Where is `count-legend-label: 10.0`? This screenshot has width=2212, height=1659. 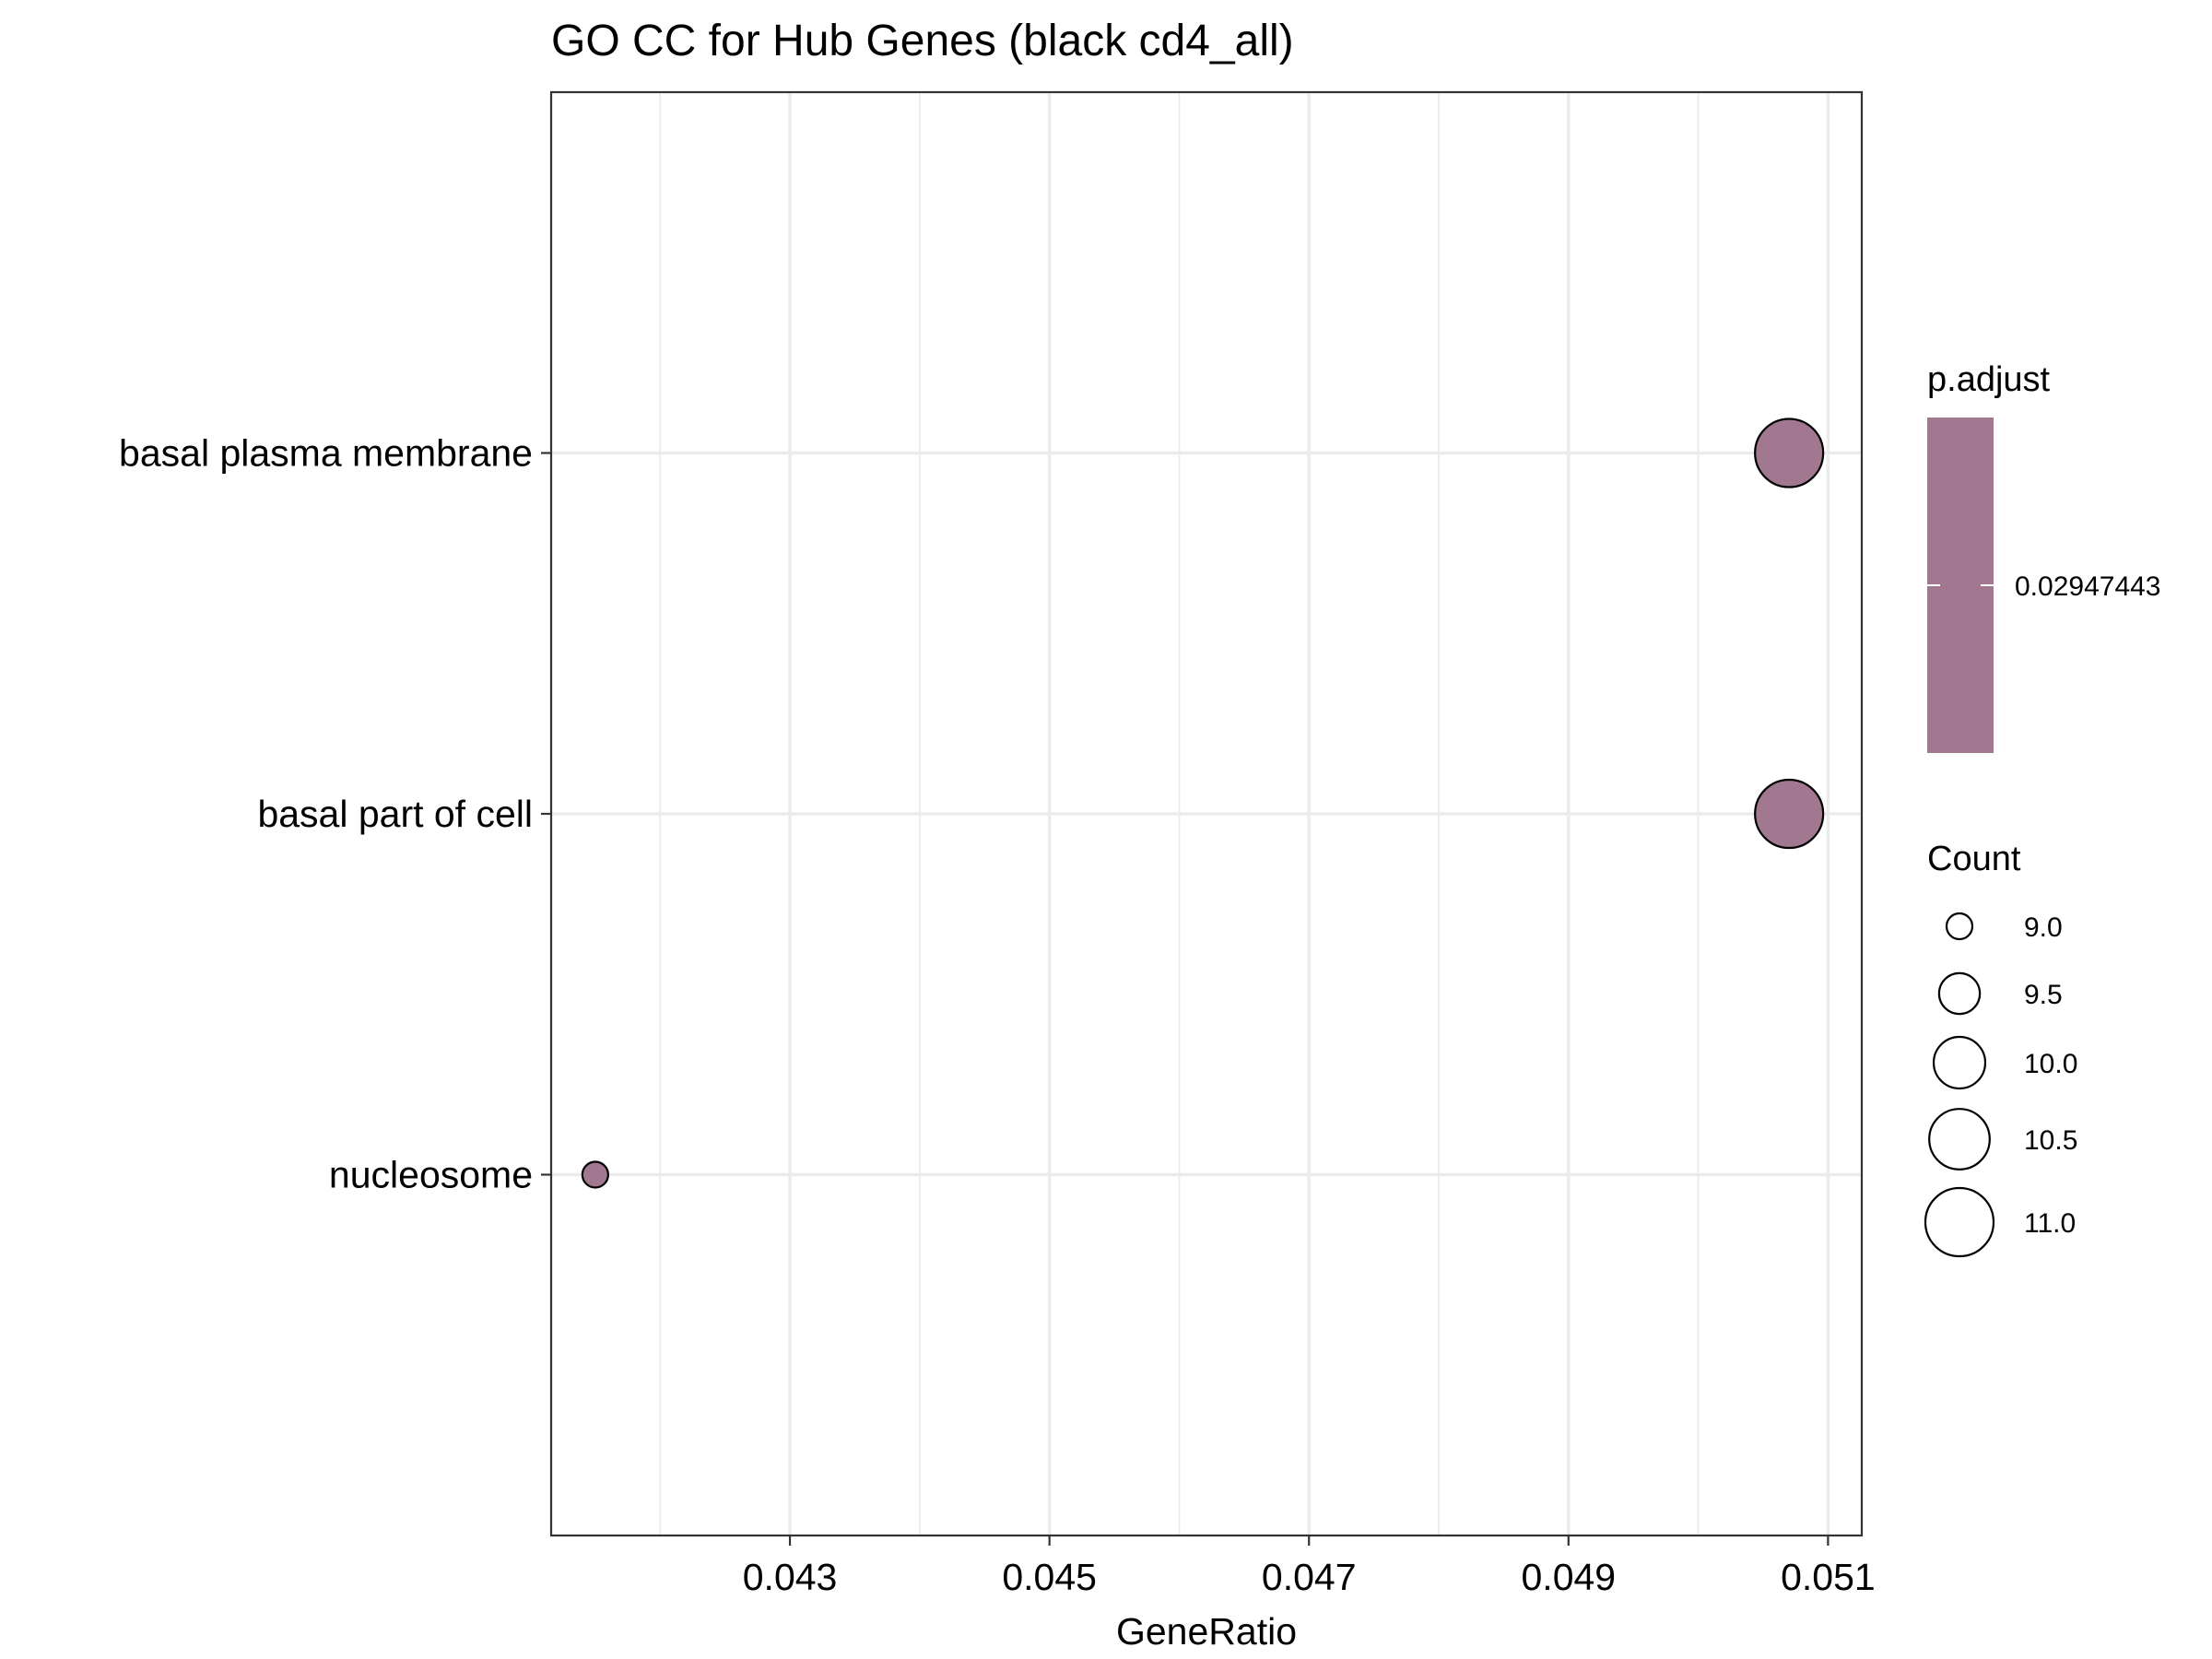 count-legend-label: 10.0 is located at coordinates (2050, 1064).